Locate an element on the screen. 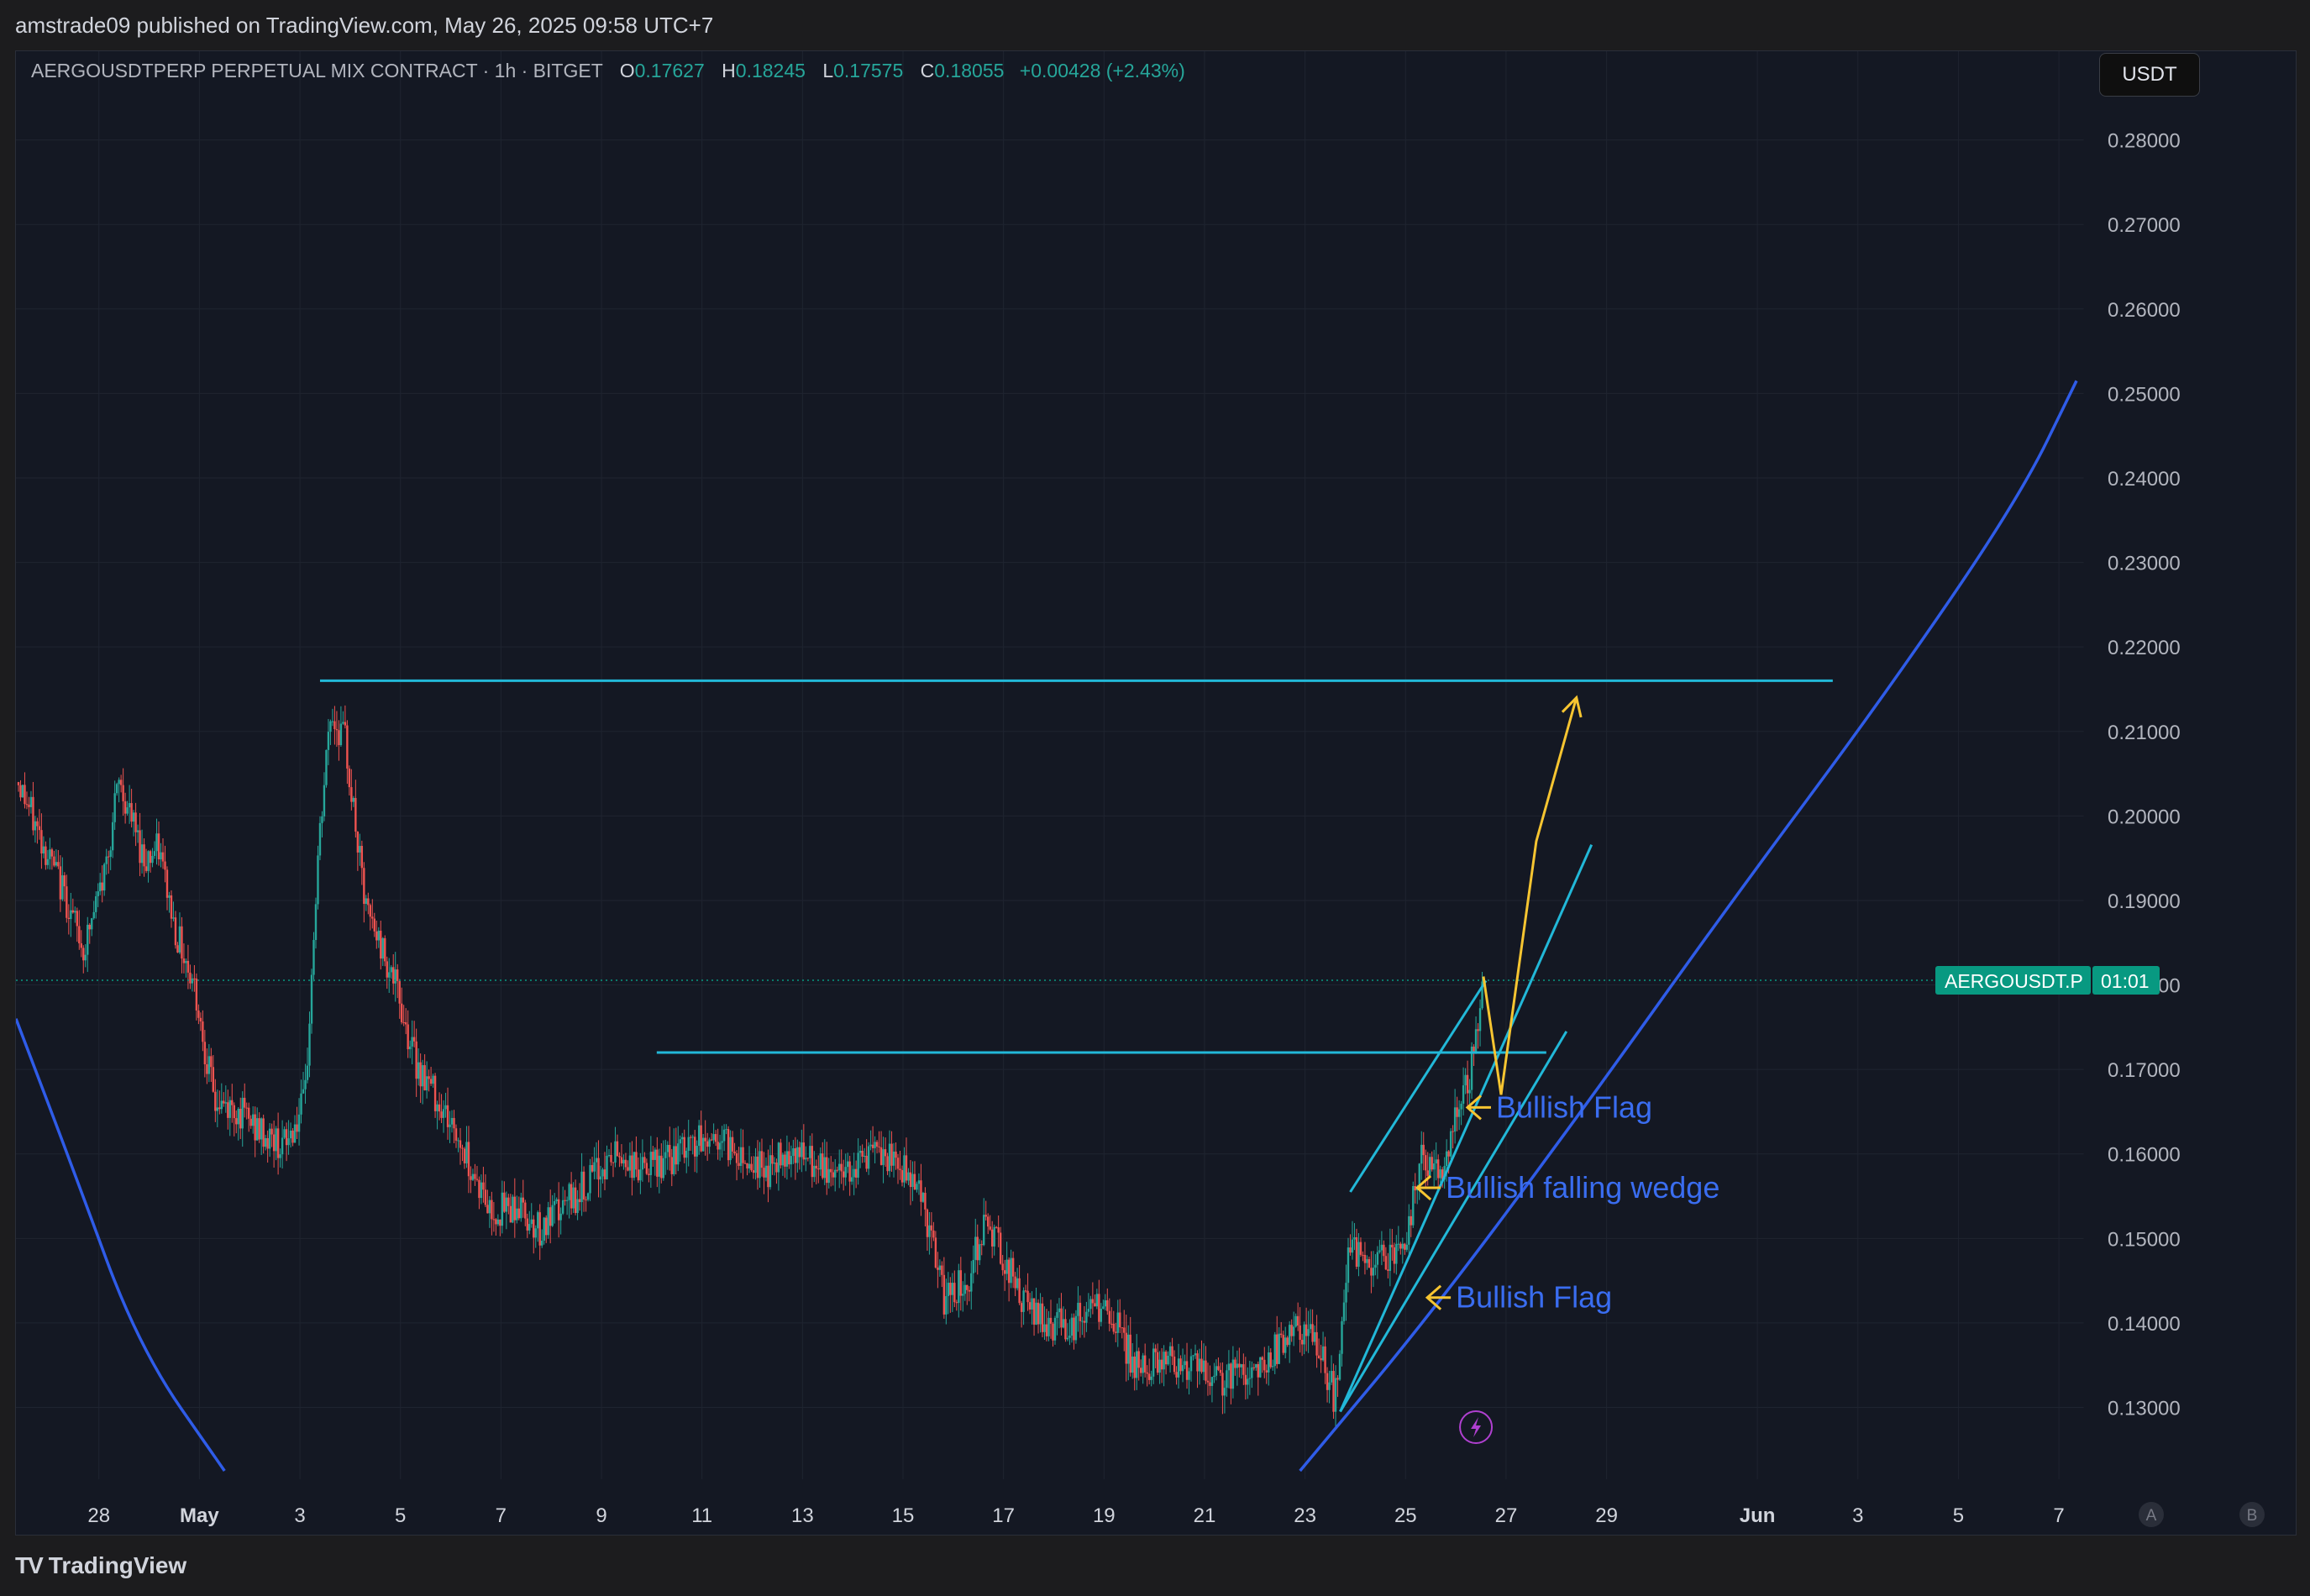  time-axis: 28 May 3 5 7 9 11 13 15 17 19 21 23 25 27 29 Jun 3 5 7 is located at coordinates (1075, 1515).